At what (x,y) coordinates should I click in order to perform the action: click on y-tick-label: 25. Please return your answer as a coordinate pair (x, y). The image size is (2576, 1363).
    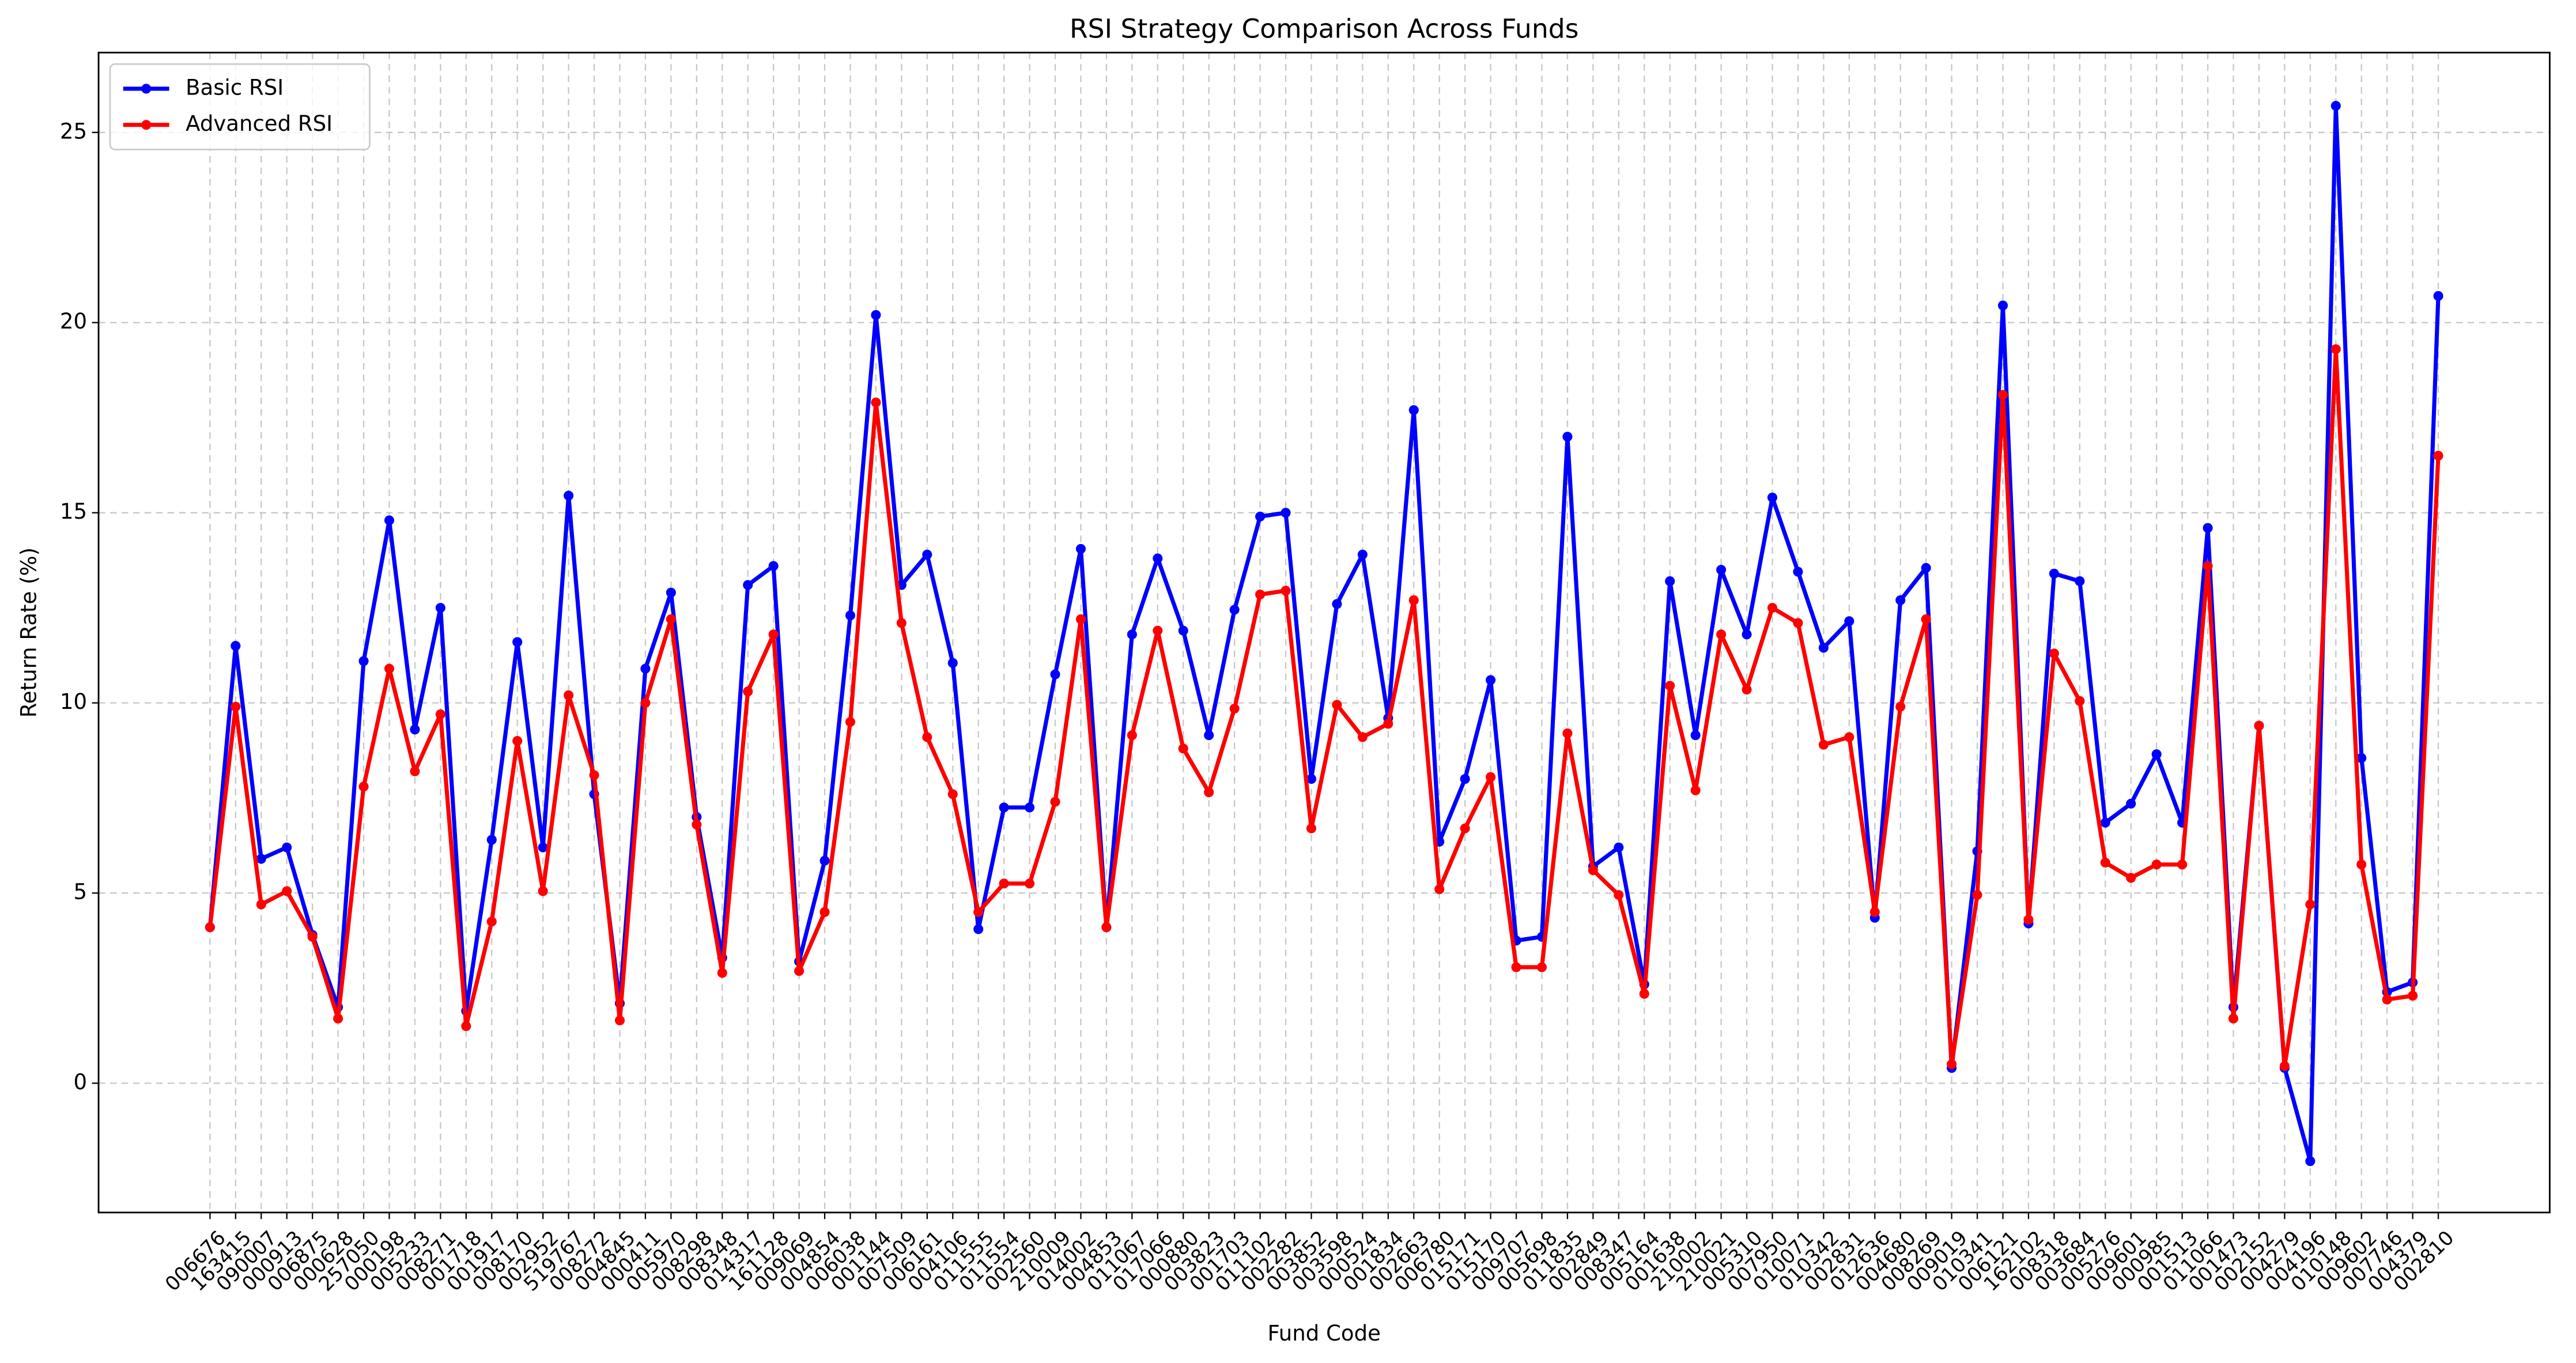
    Looking at the image, I should click on (73, 131).